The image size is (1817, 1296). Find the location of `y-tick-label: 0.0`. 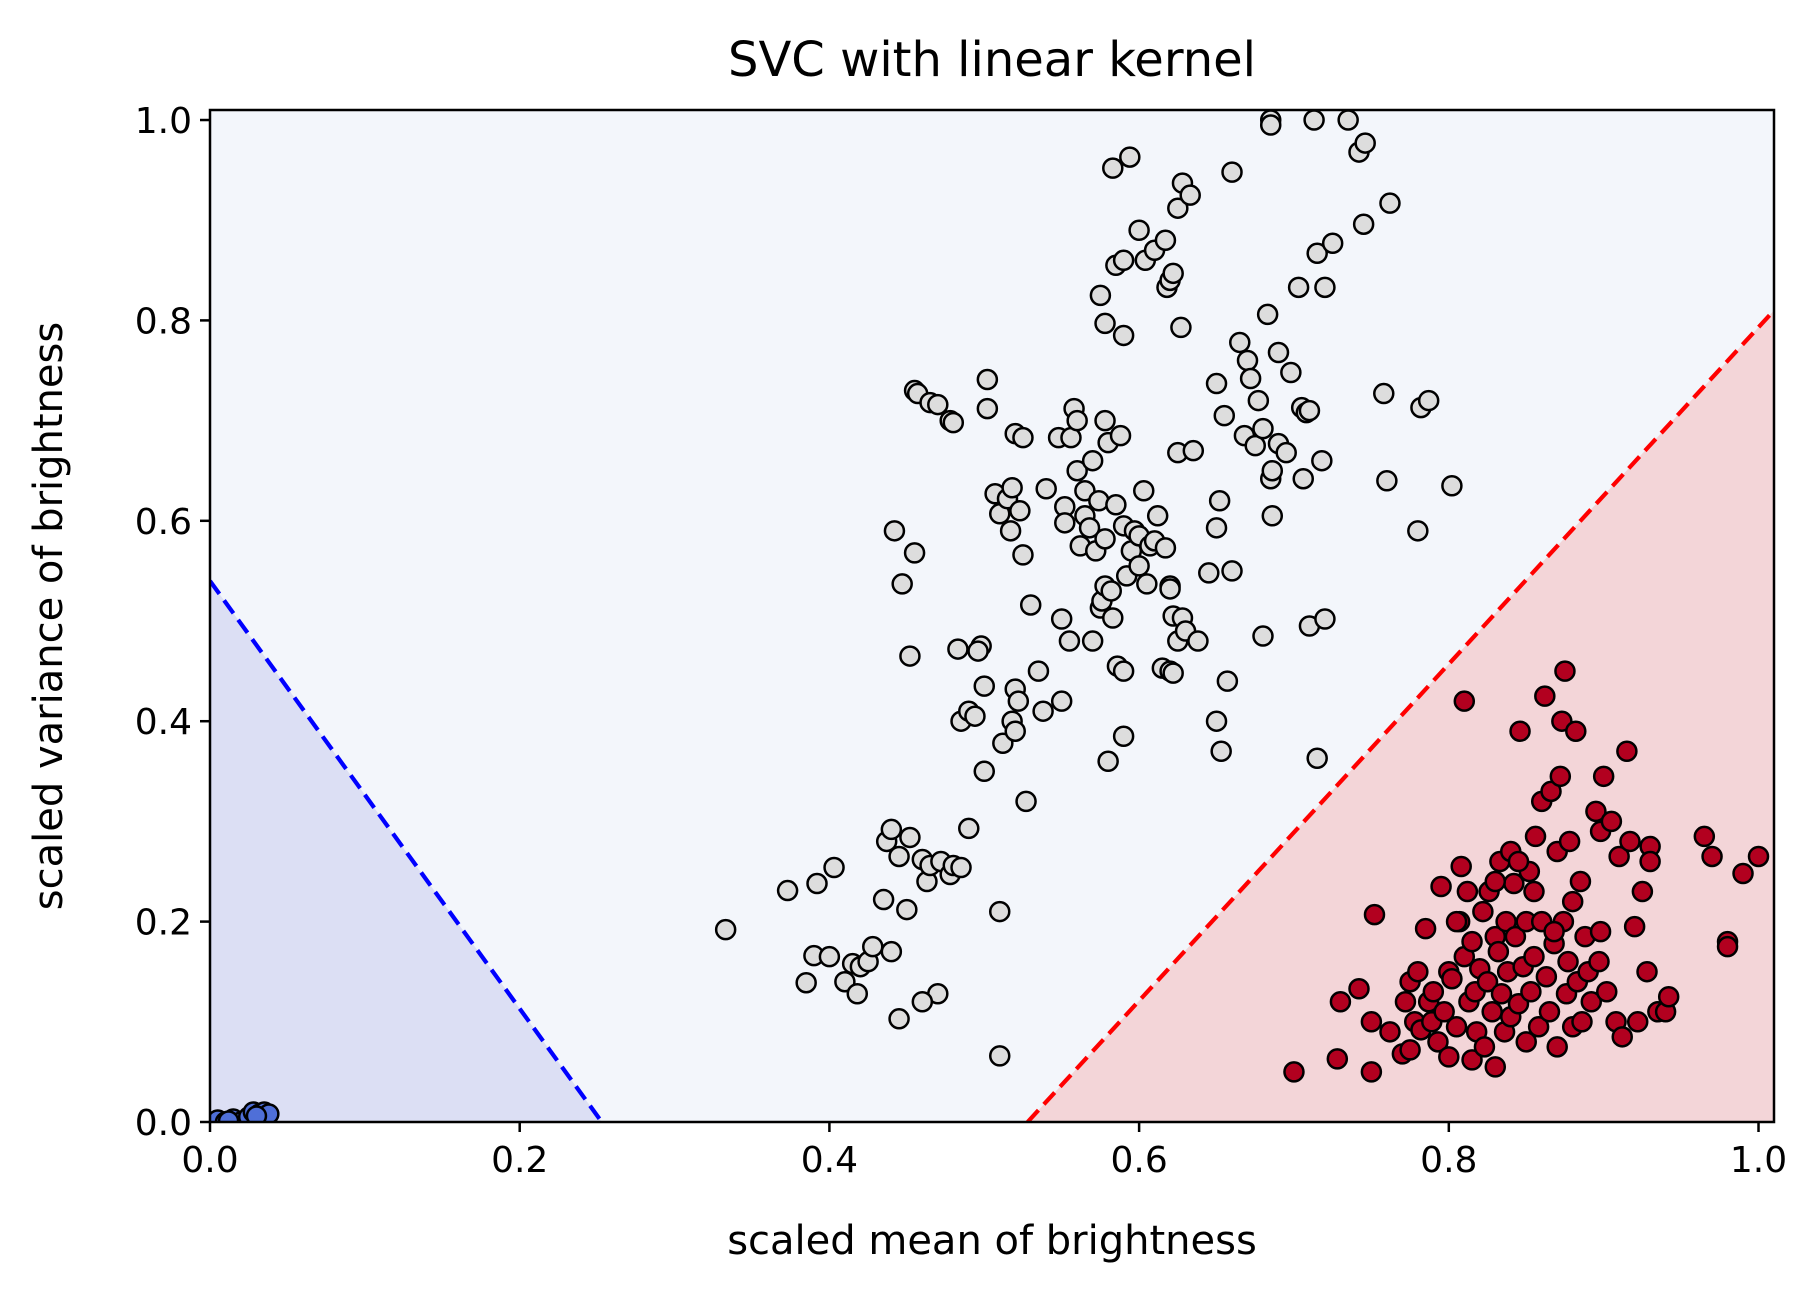

y-tick-label: 0.0 is located at coordinates (163, 1123).